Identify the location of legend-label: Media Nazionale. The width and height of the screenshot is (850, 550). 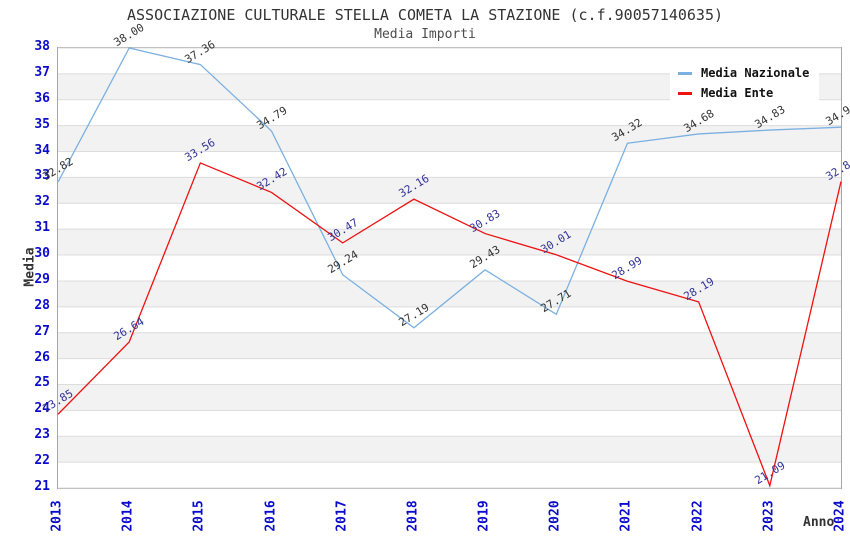
(755, 73).